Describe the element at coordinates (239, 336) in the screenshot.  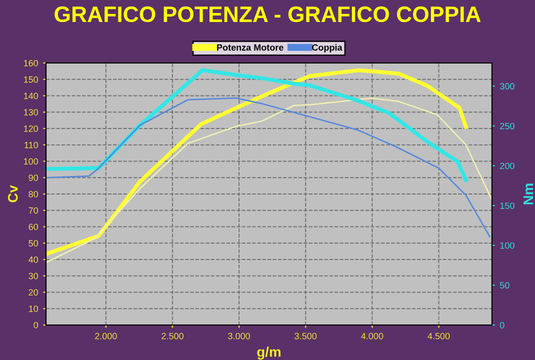
I see `x-tick-label: 3.000` at that location.